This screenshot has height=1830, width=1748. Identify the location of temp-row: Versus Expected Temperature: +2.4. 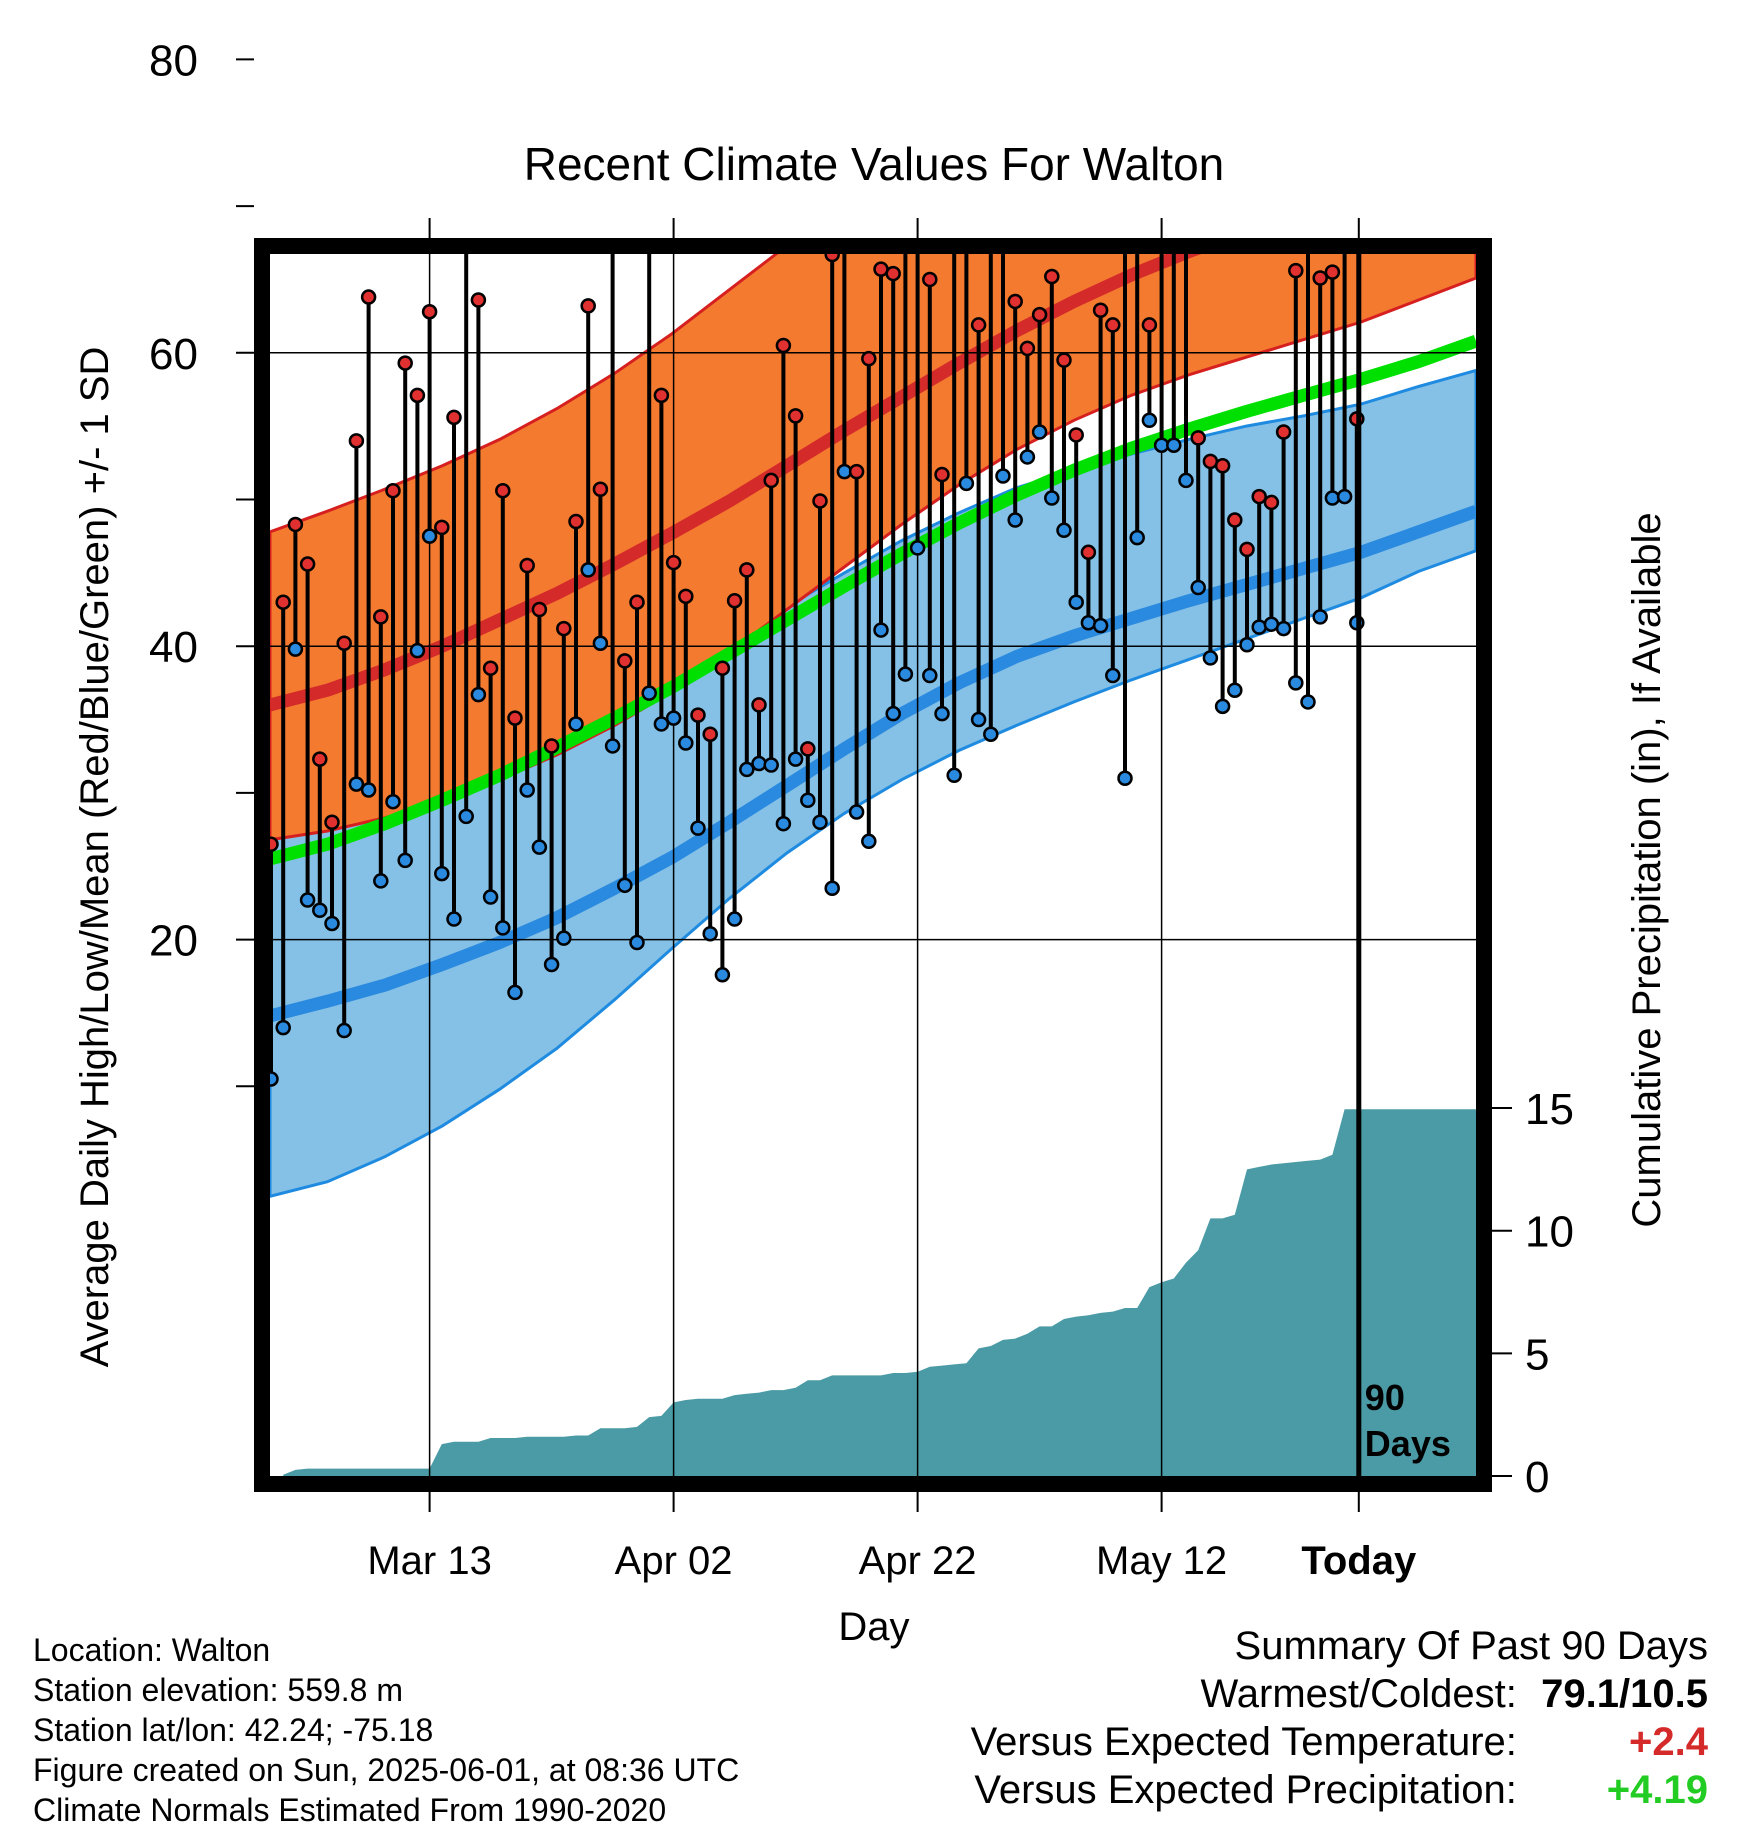
(1339, 1742).